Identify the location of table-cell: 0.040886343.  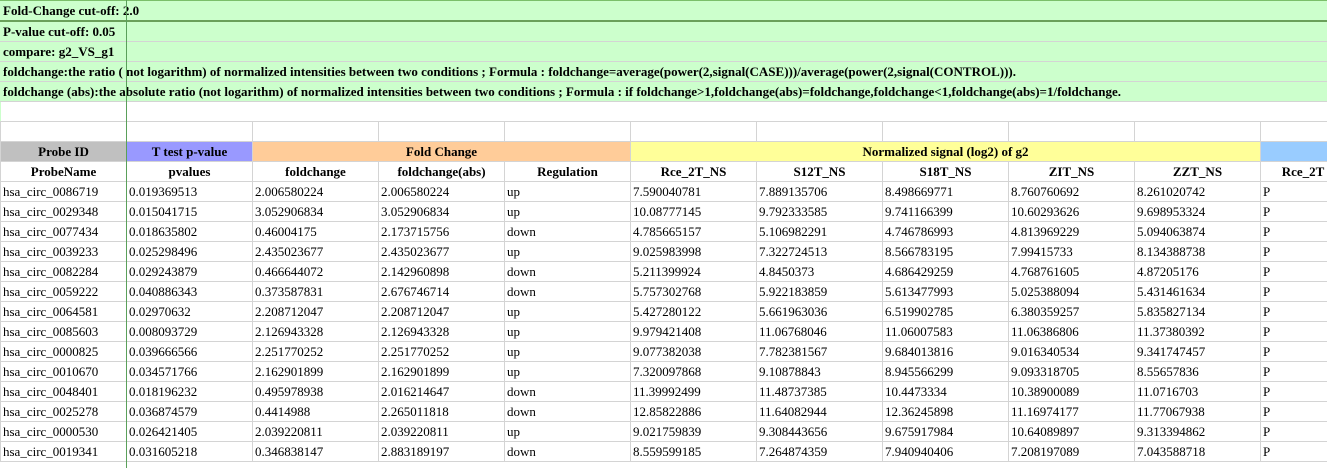
(189, 291).